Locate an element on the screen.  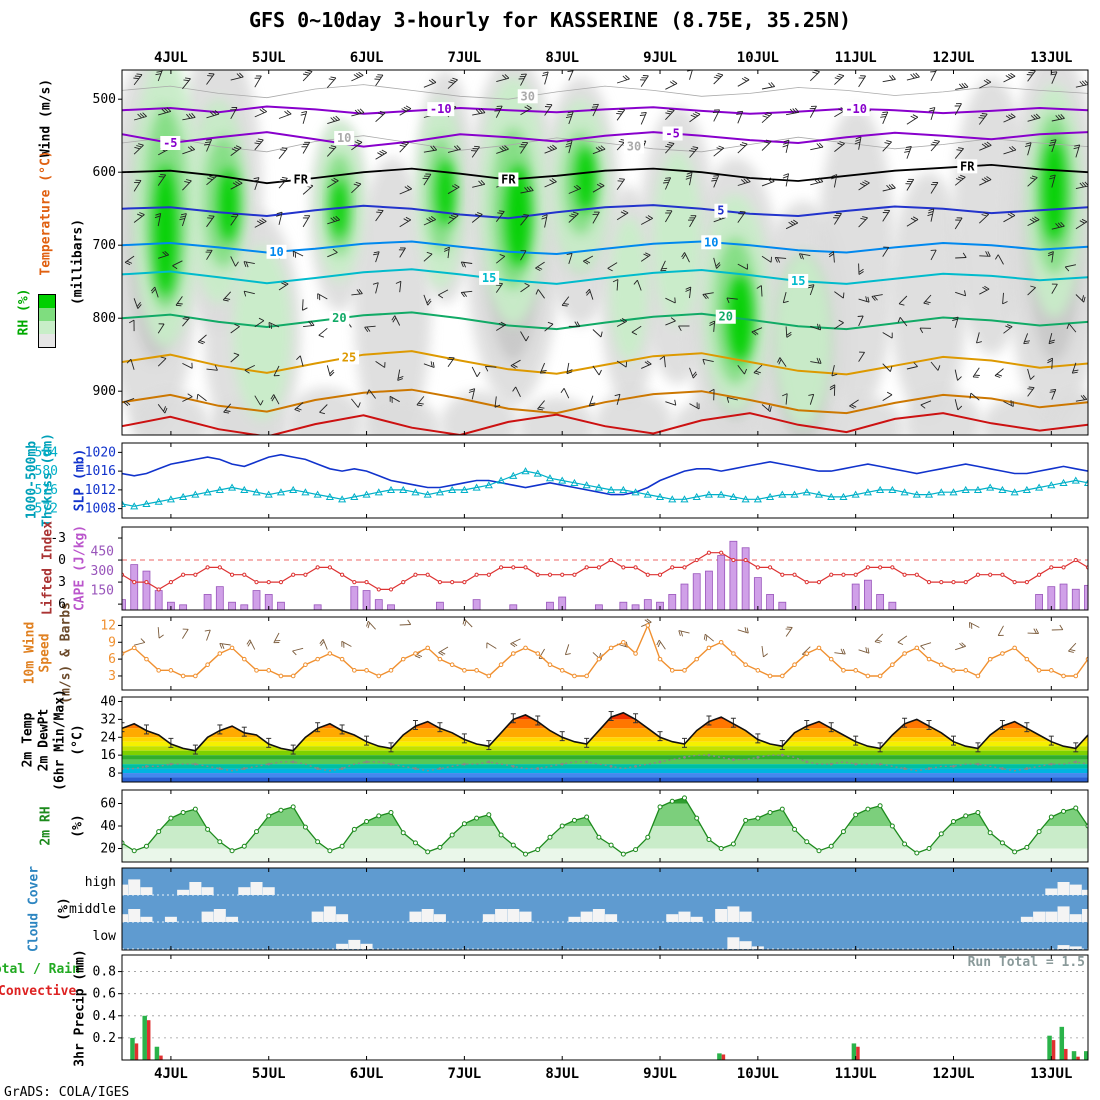
x-axis-label-top: 9JUL is located at coordinates (660, 58).